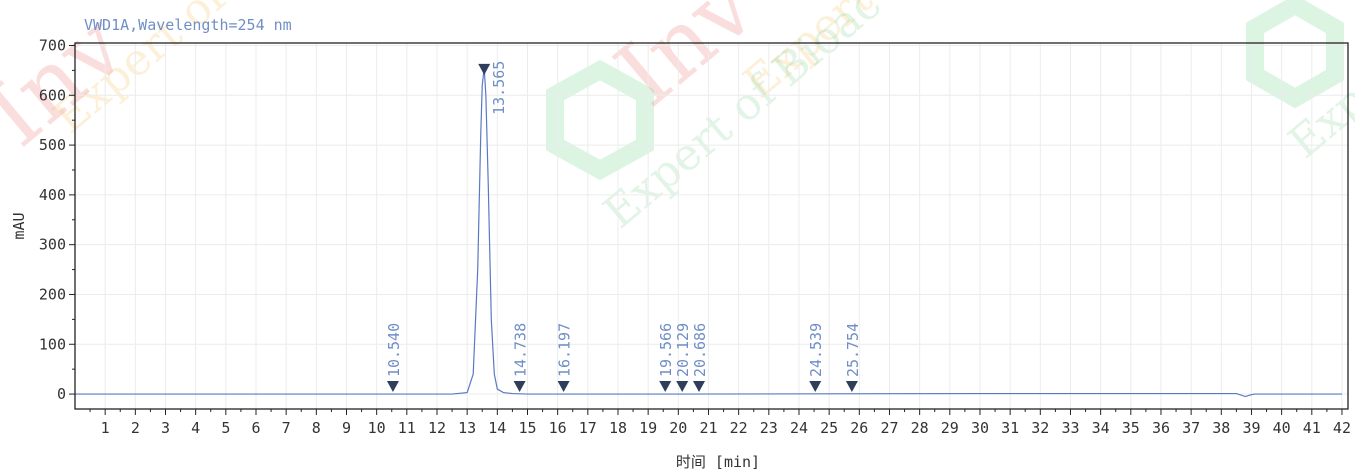 Image resolution: width=1355 pixels, height=471 pixels. Describe the element at coordinates (950, 428) in the screenshot. I see `x-tick-label: 29` at that location.